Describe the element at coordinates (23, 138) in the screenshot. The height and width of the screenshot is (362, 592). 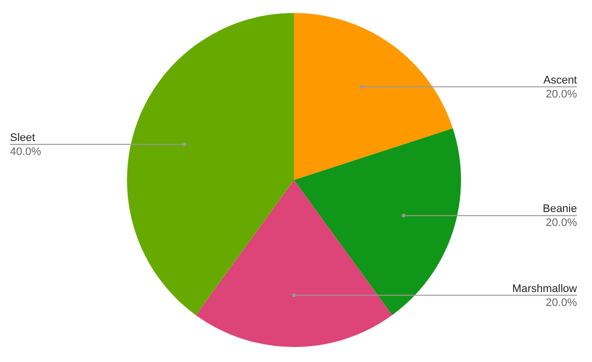
I see `slice-label: Sleet` at that location.